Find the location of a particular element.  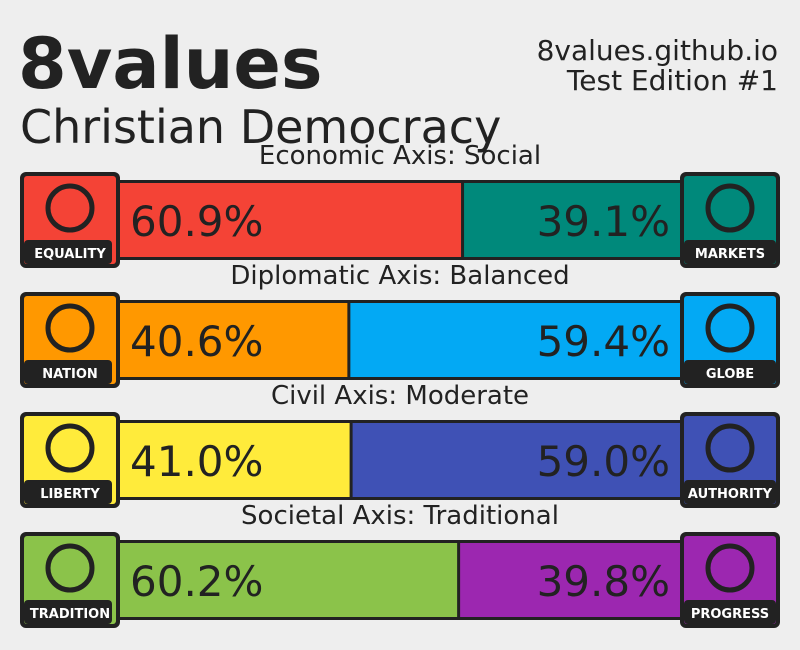

left-icon-label: NATION is located at coordinates (70, 374).